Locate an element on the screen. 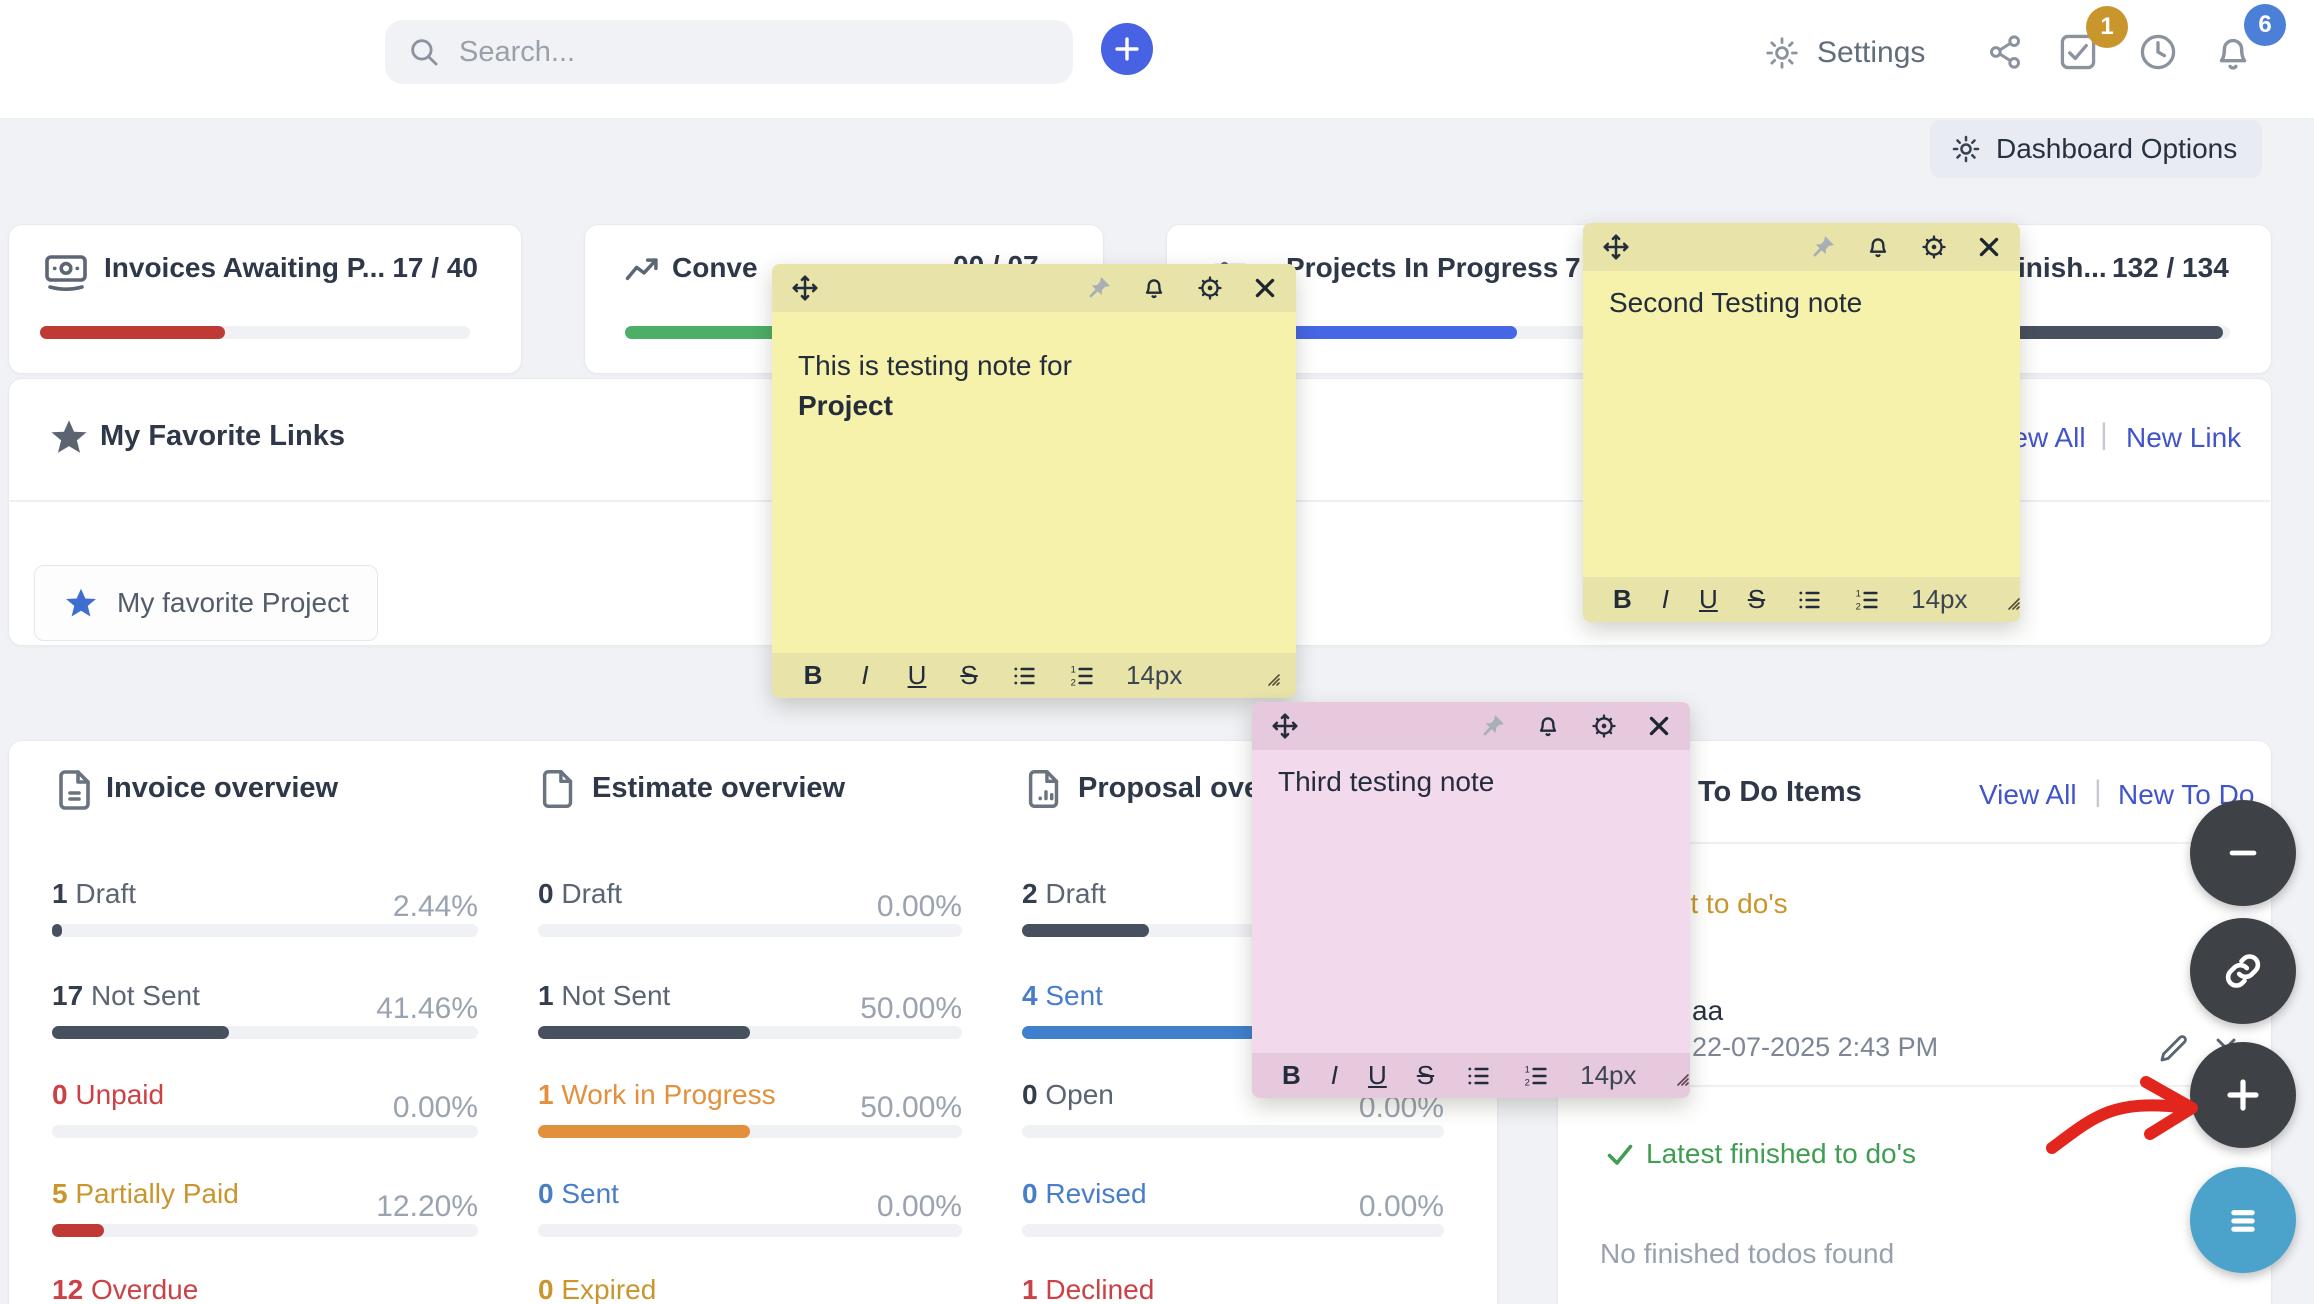 The image size is (2314, 1304). invoice-row-label: 0 Unpaid is located at coordinates (108, 1094).